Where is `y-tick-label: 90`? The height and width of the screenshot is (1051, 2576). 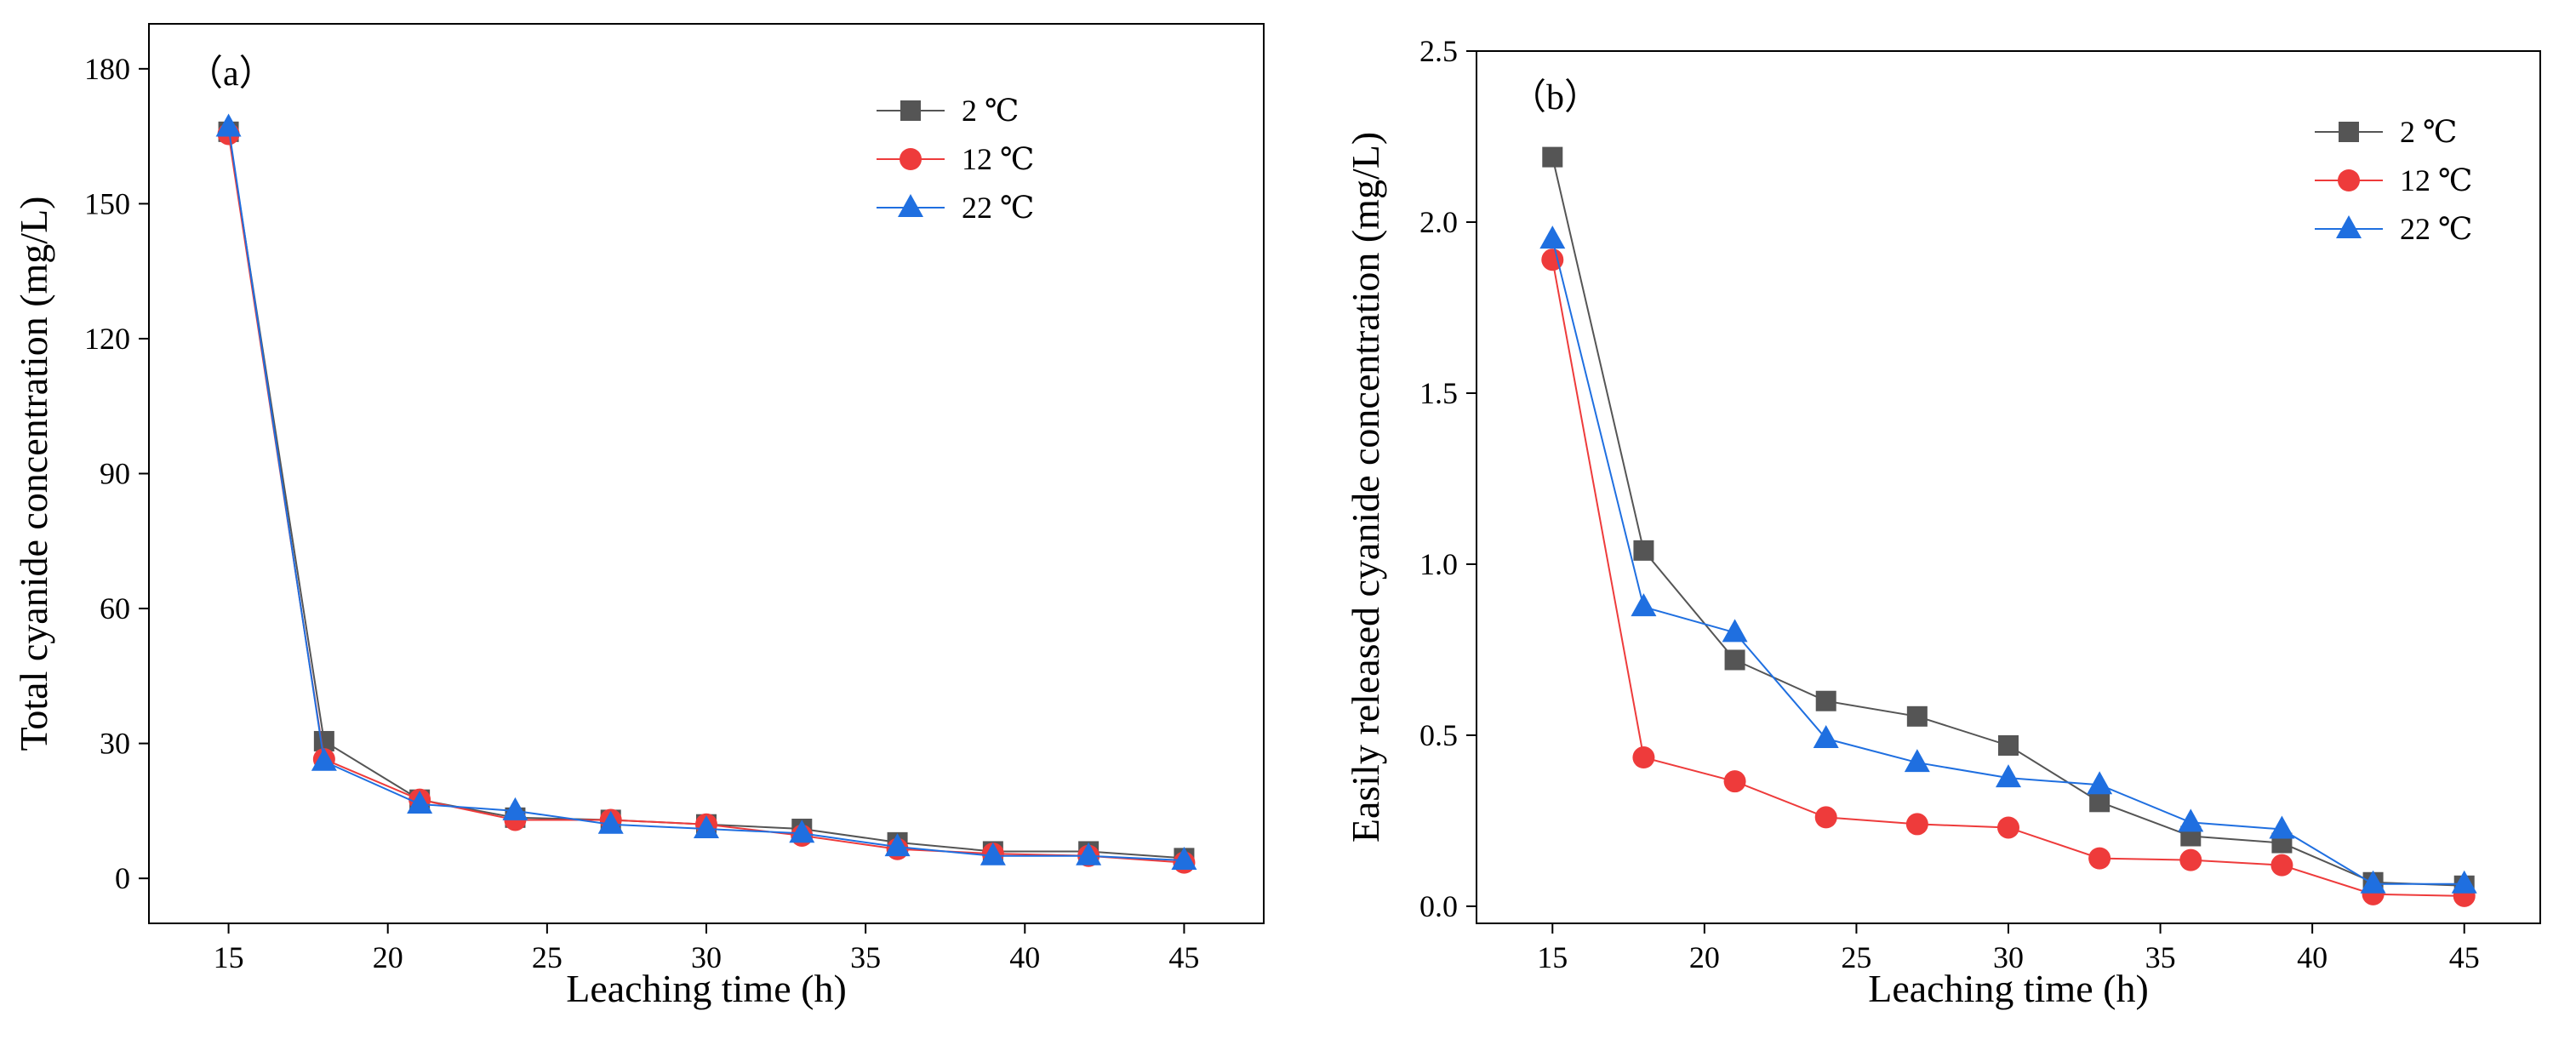
y-tick-label: 90 is located at coordinates (115, 474).